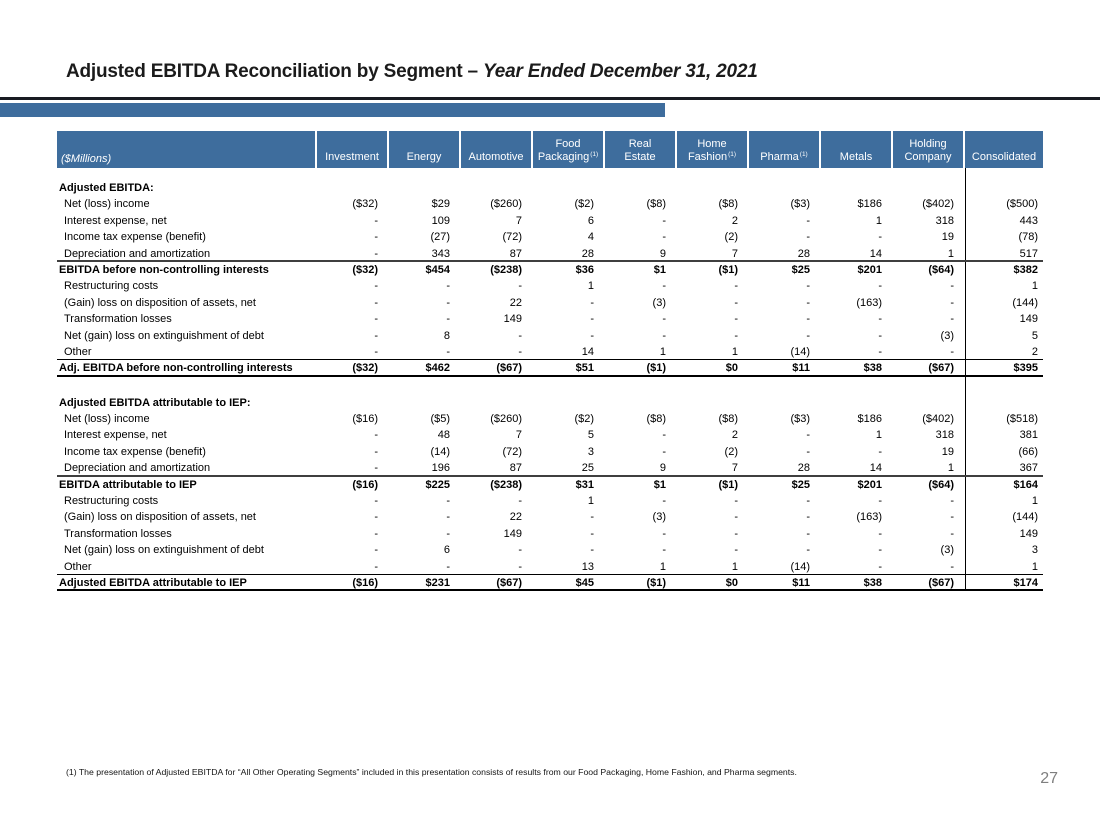 This screenshot has width=1100, height=825. What do you see at coordinates (587, 566) in the screenshot?
I see `value-cell: 13` at bounding box center [587, 566].